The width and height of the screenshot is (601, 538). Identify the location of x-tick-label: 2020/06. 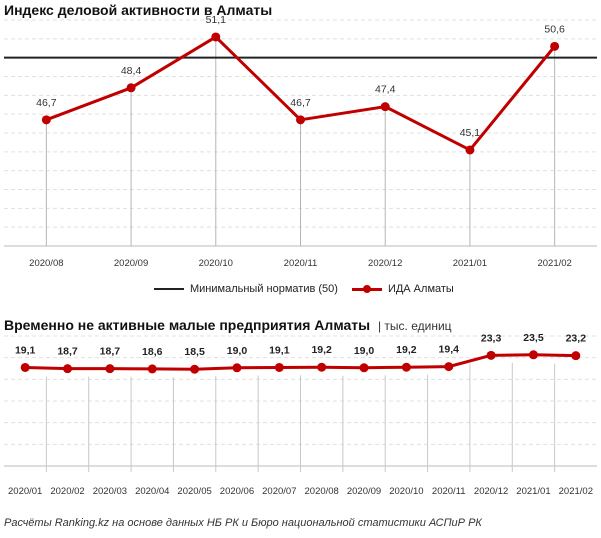
(237, 491).